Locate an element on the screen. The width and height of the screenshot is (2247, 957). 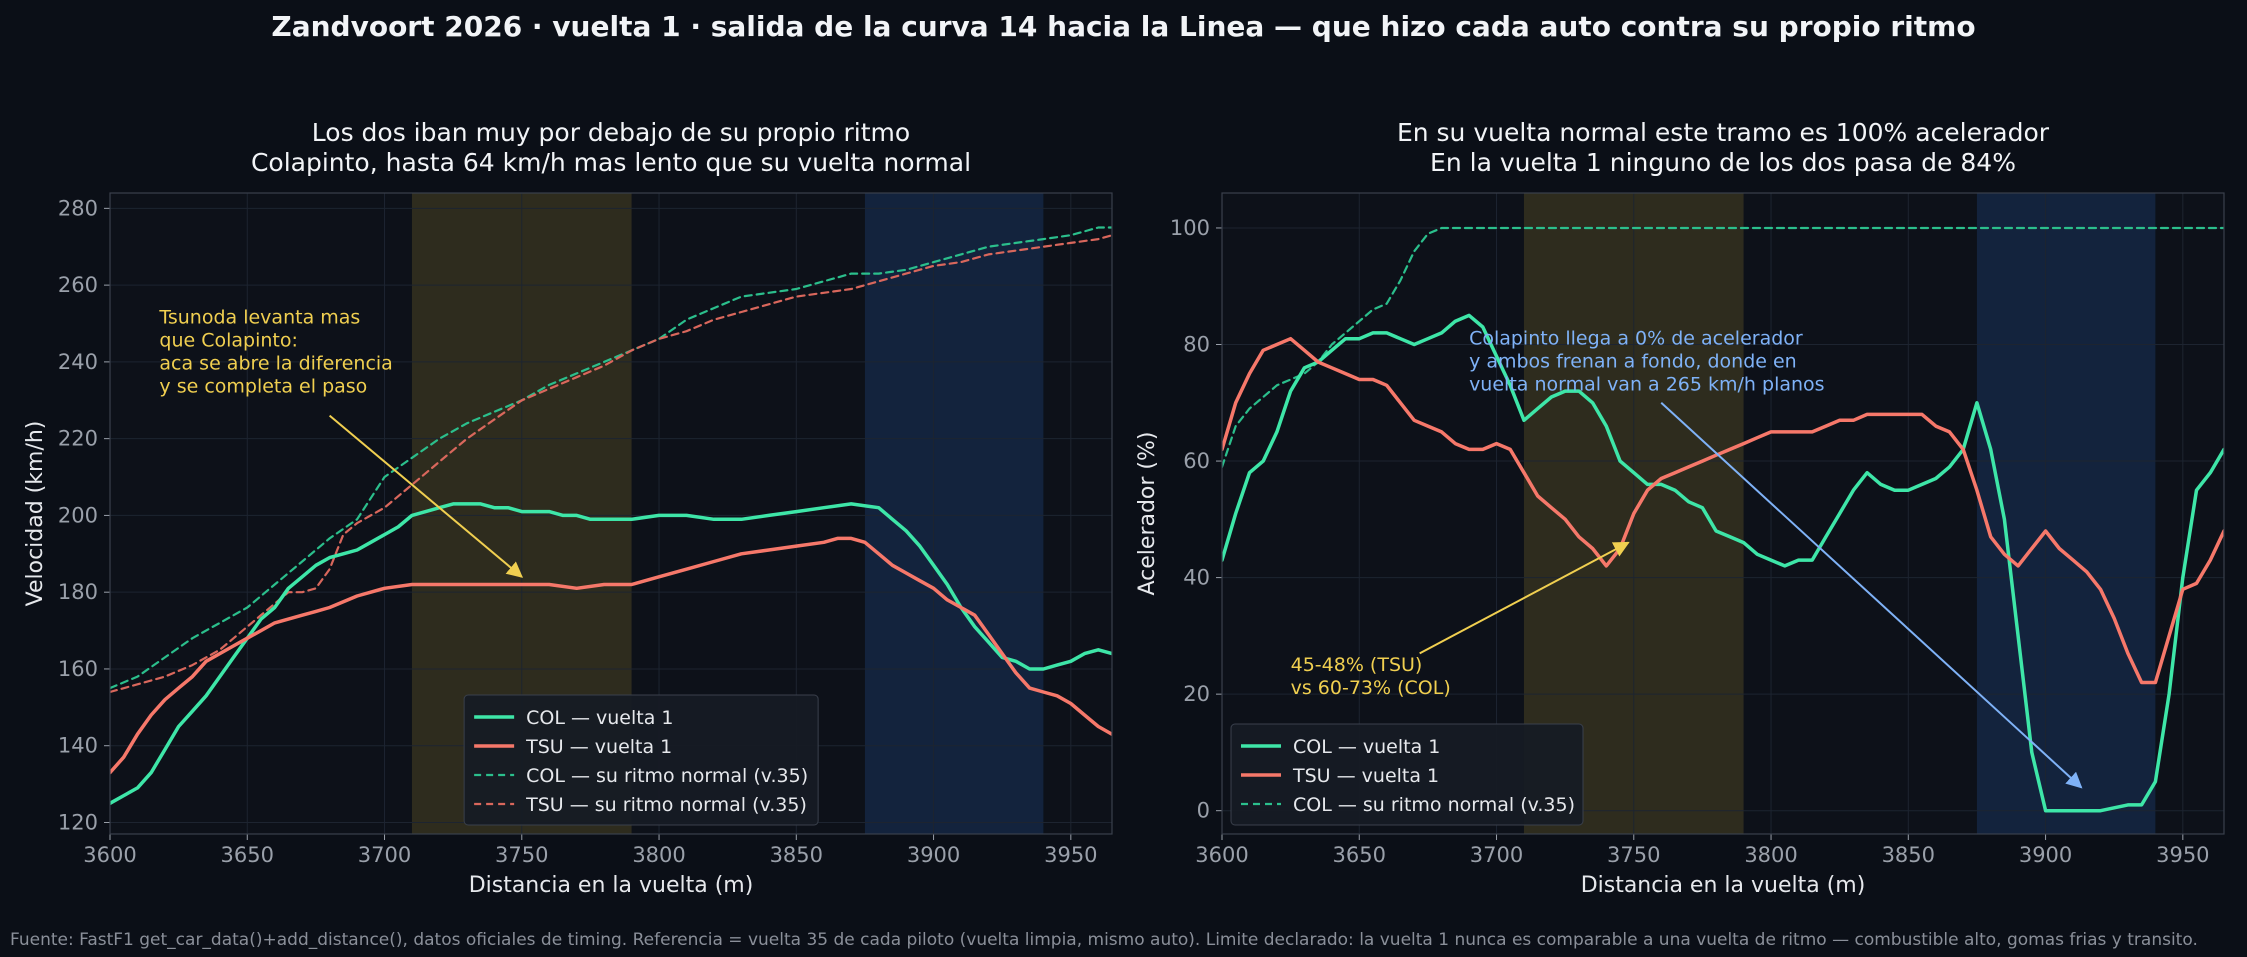
y-tick-label: 160 is located at coordinates (78, 669).